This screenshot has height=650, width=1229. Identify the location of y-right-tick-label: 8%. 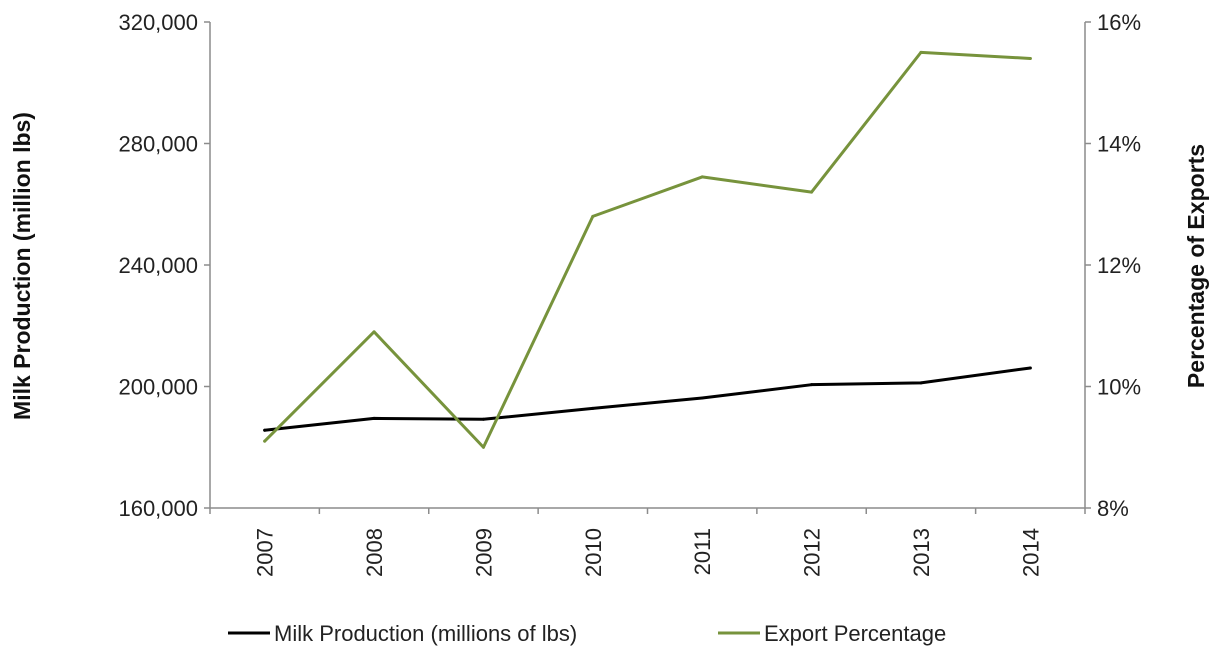
(1113, 508).